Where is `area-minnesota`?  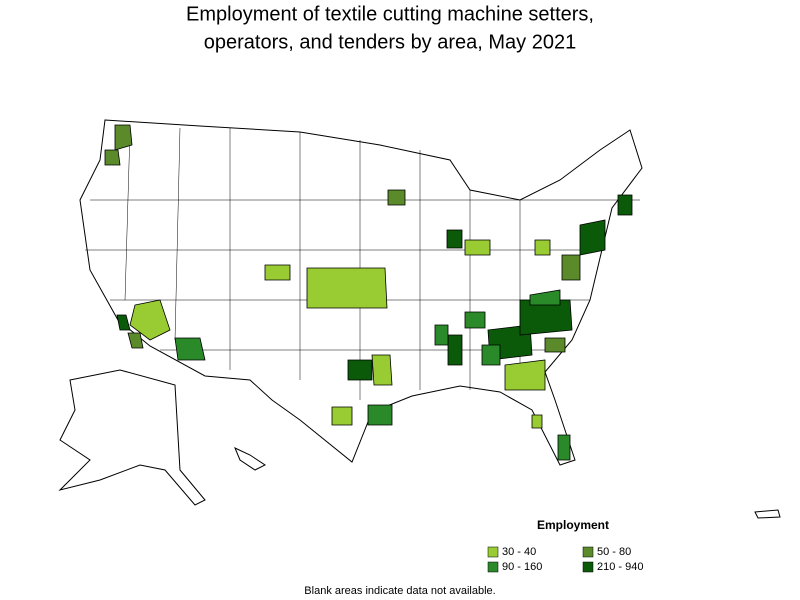 area-minnesota is located at coordinates (396, 197).